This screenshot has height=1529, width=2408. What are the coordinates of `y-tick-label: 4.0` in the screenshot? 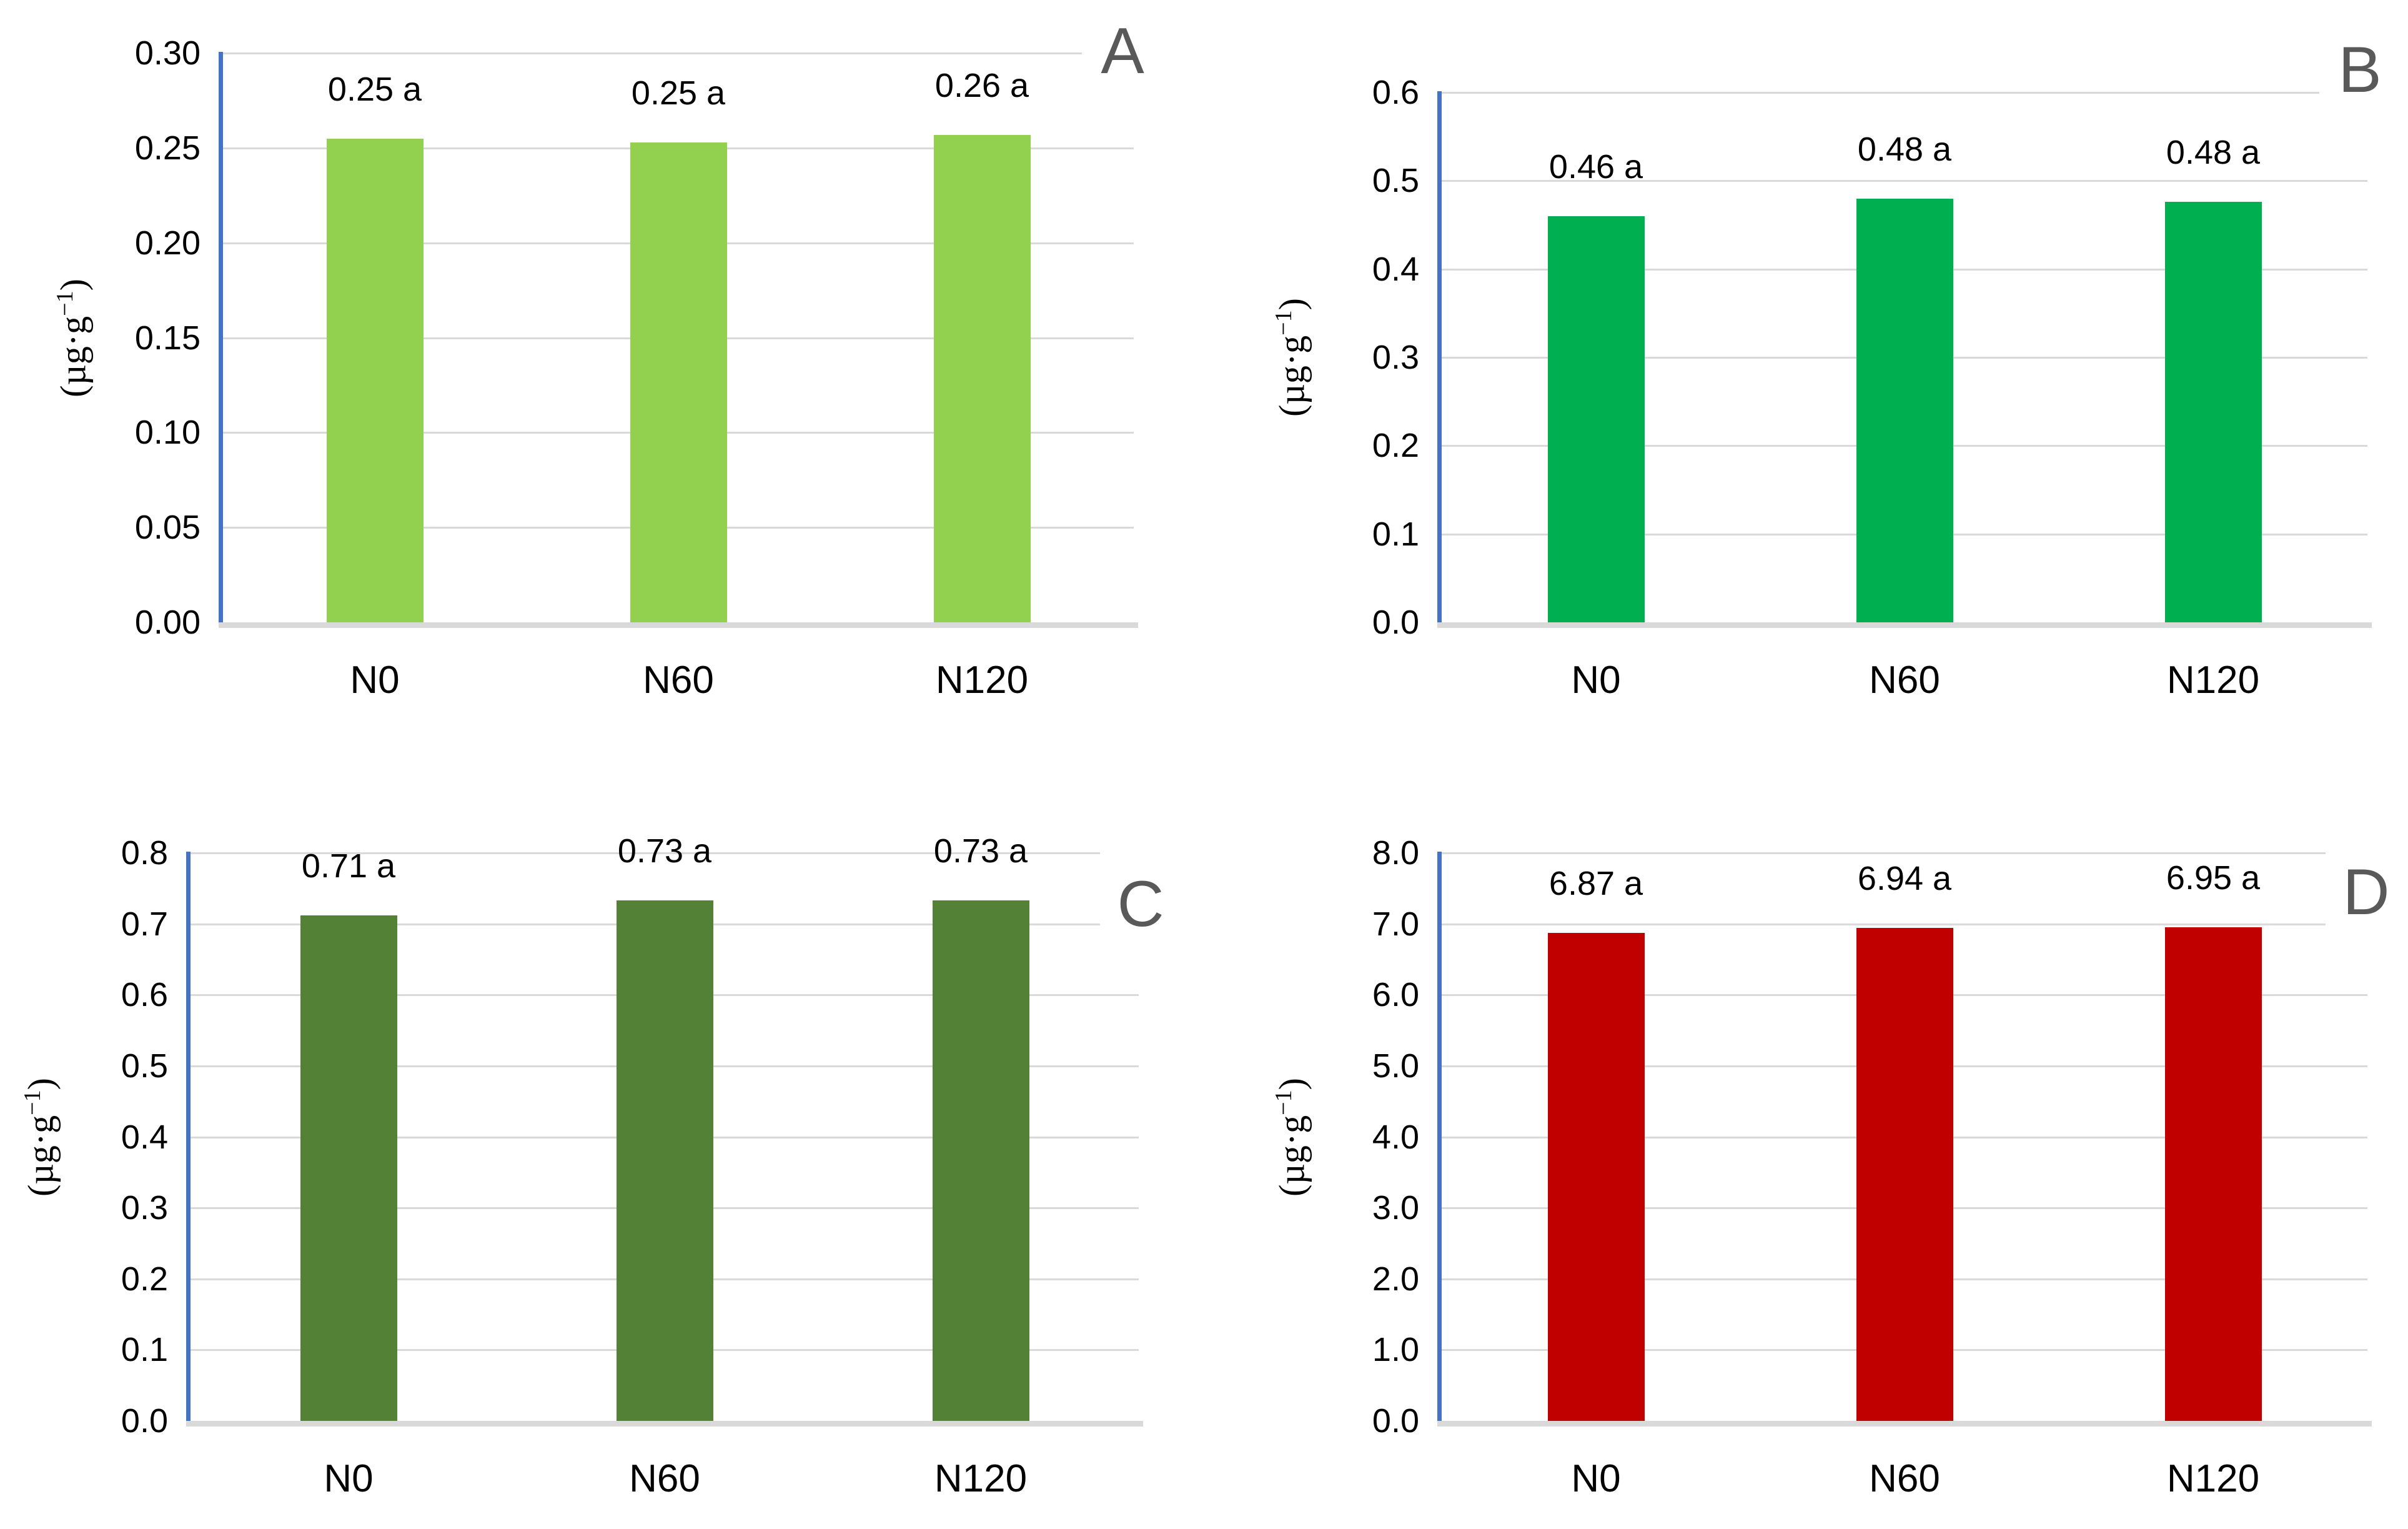 It's located at (1395, 1137).